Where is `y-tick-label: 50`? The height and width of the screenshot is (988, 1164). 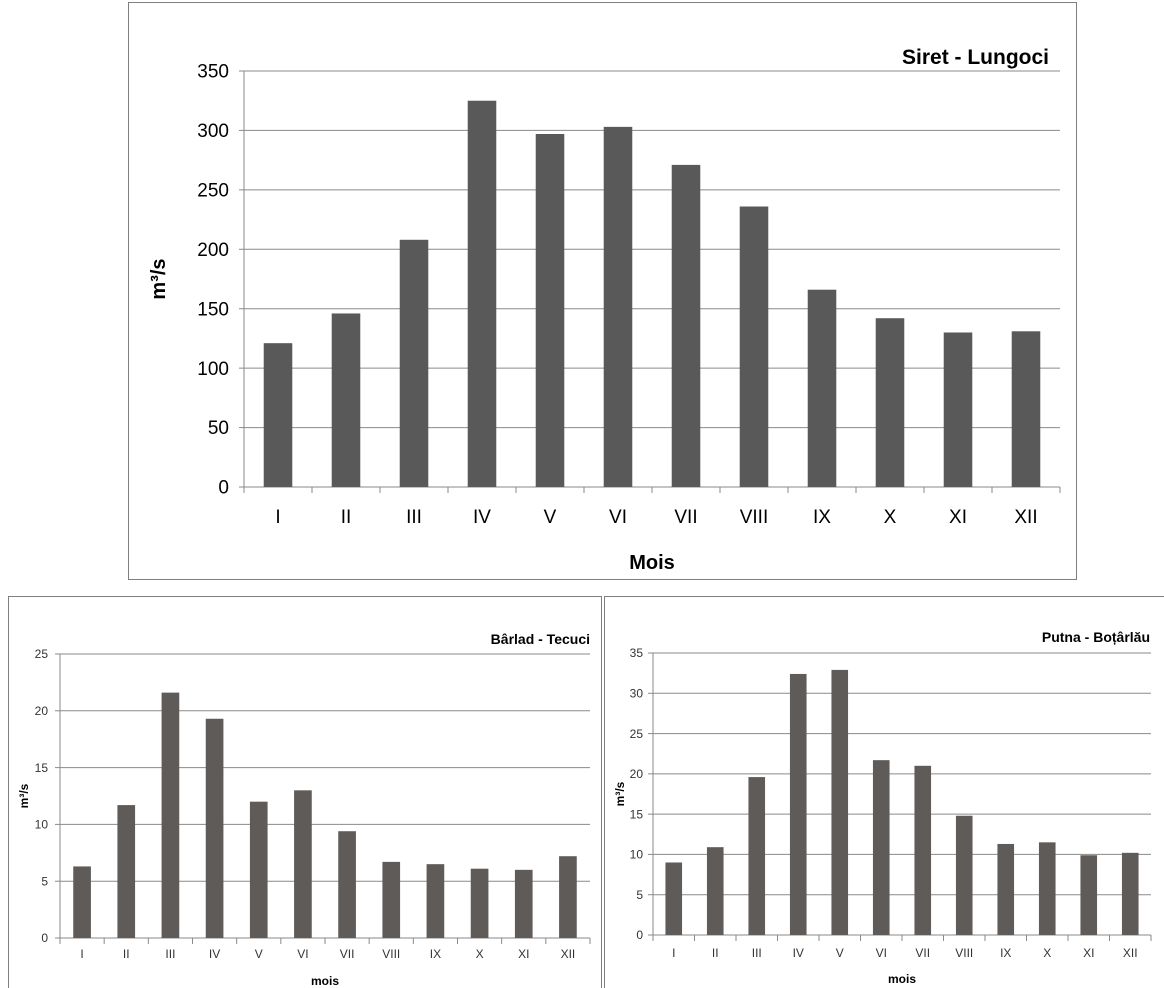 y-tick-label: 50 is located at coordinates (218, 428).